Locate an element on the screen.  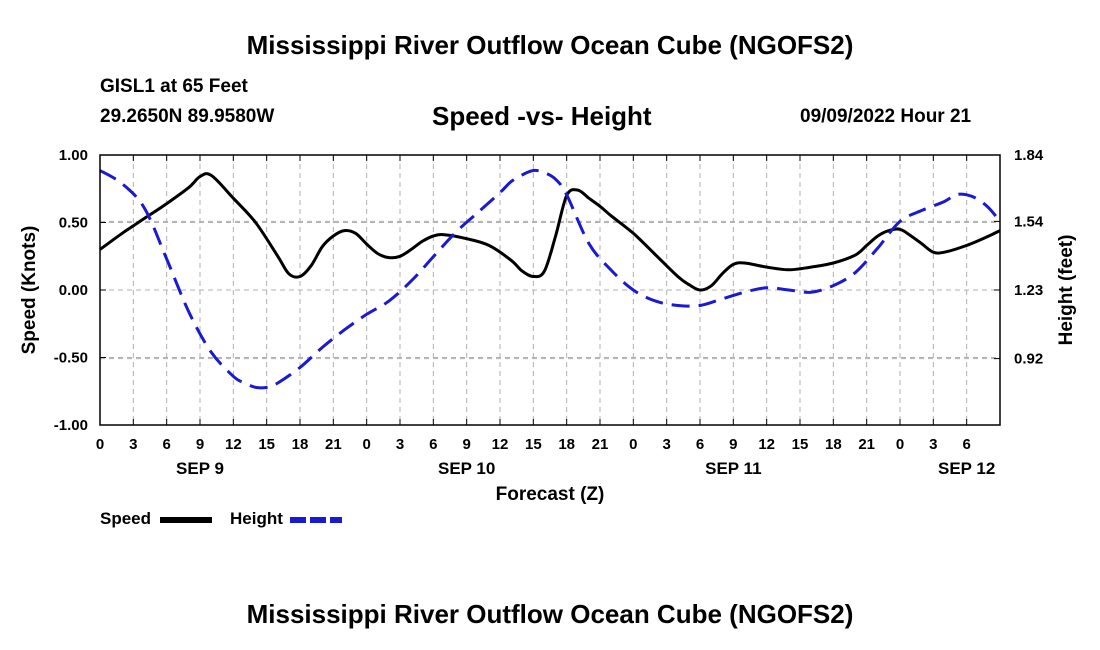
day-label: SEP 9 is located at coordinates (200, 468).